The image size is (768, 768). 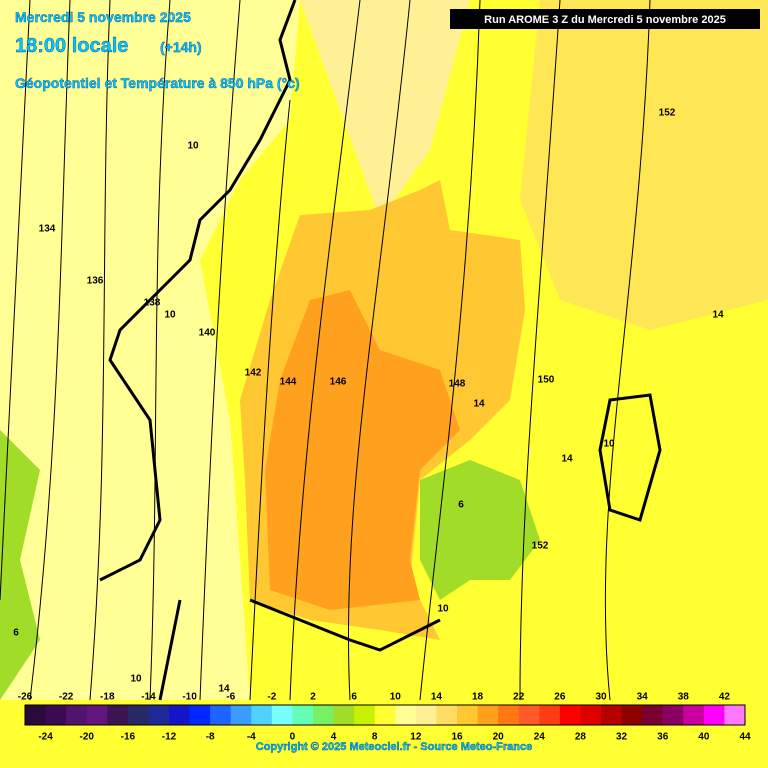 What do you see at coordinates (251, 737) in the screenshot?
I see `colorbar-label: -4` at bounding box center [251, 737].